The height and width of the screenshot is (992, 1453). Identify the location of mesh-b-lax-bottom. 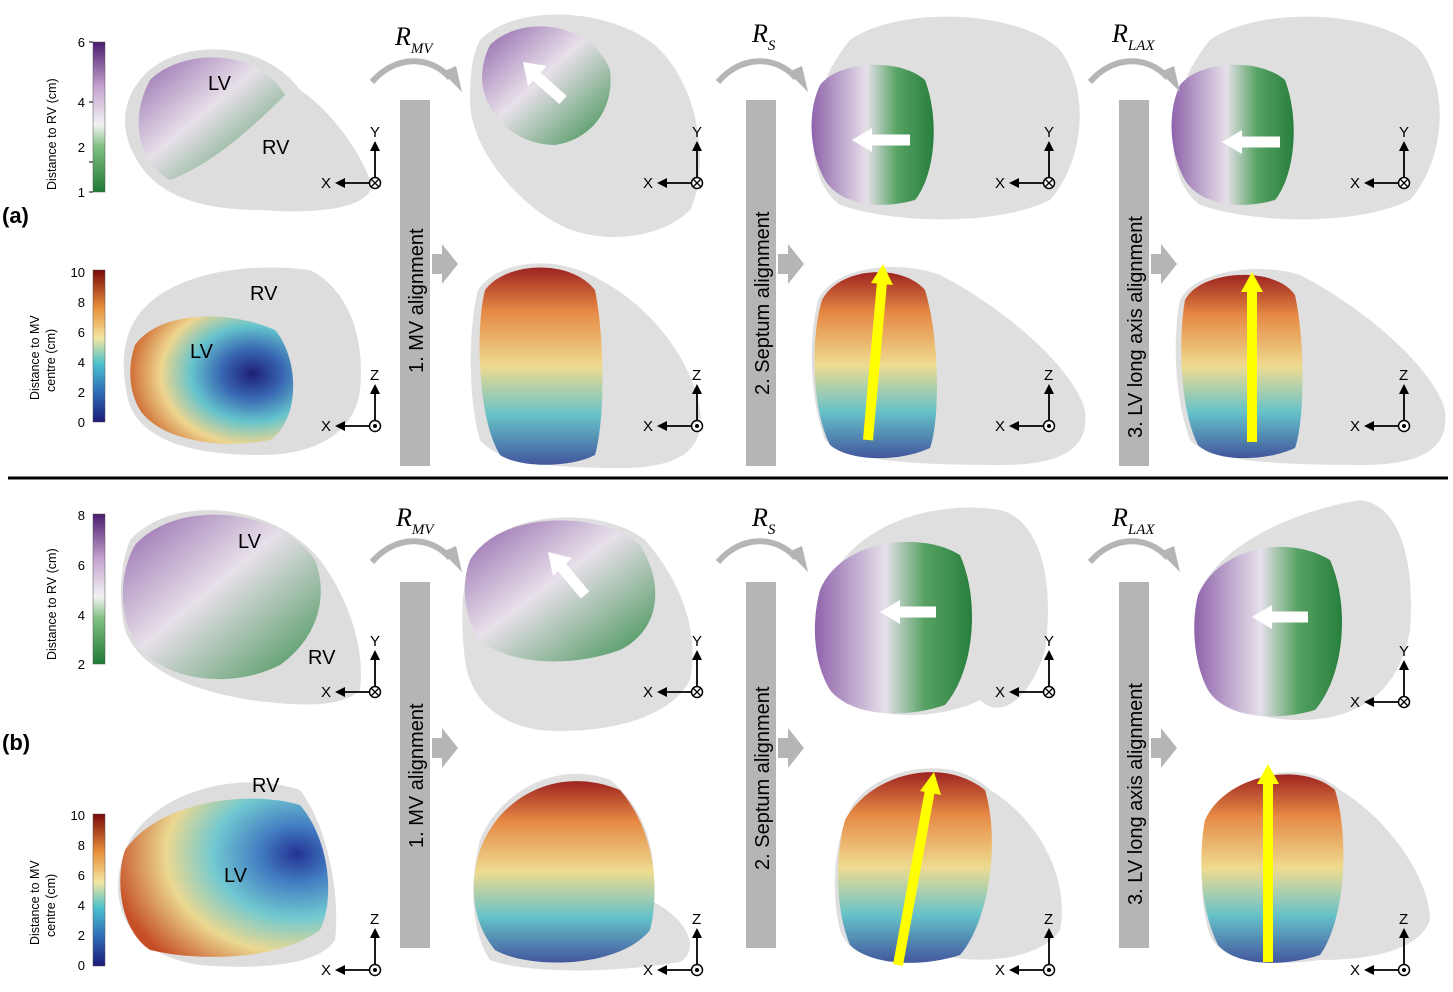
(1315, 863).